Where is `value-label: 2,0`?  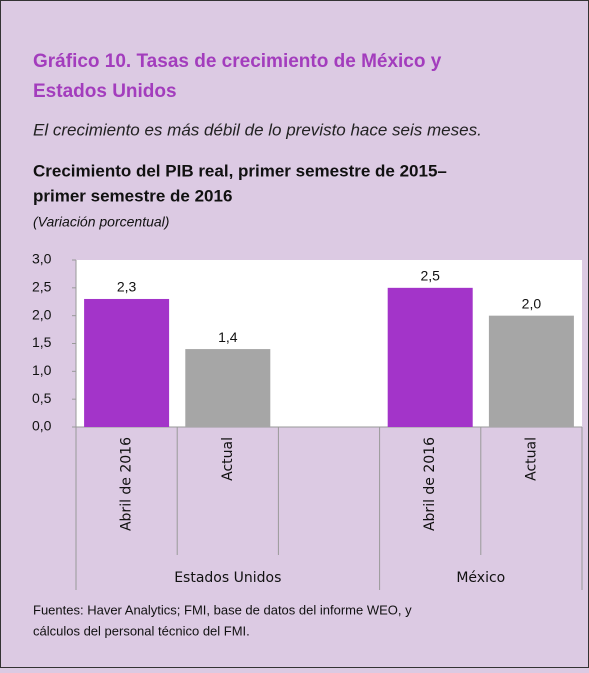 value-label: 2,0 is located at coordinates (532, 303).